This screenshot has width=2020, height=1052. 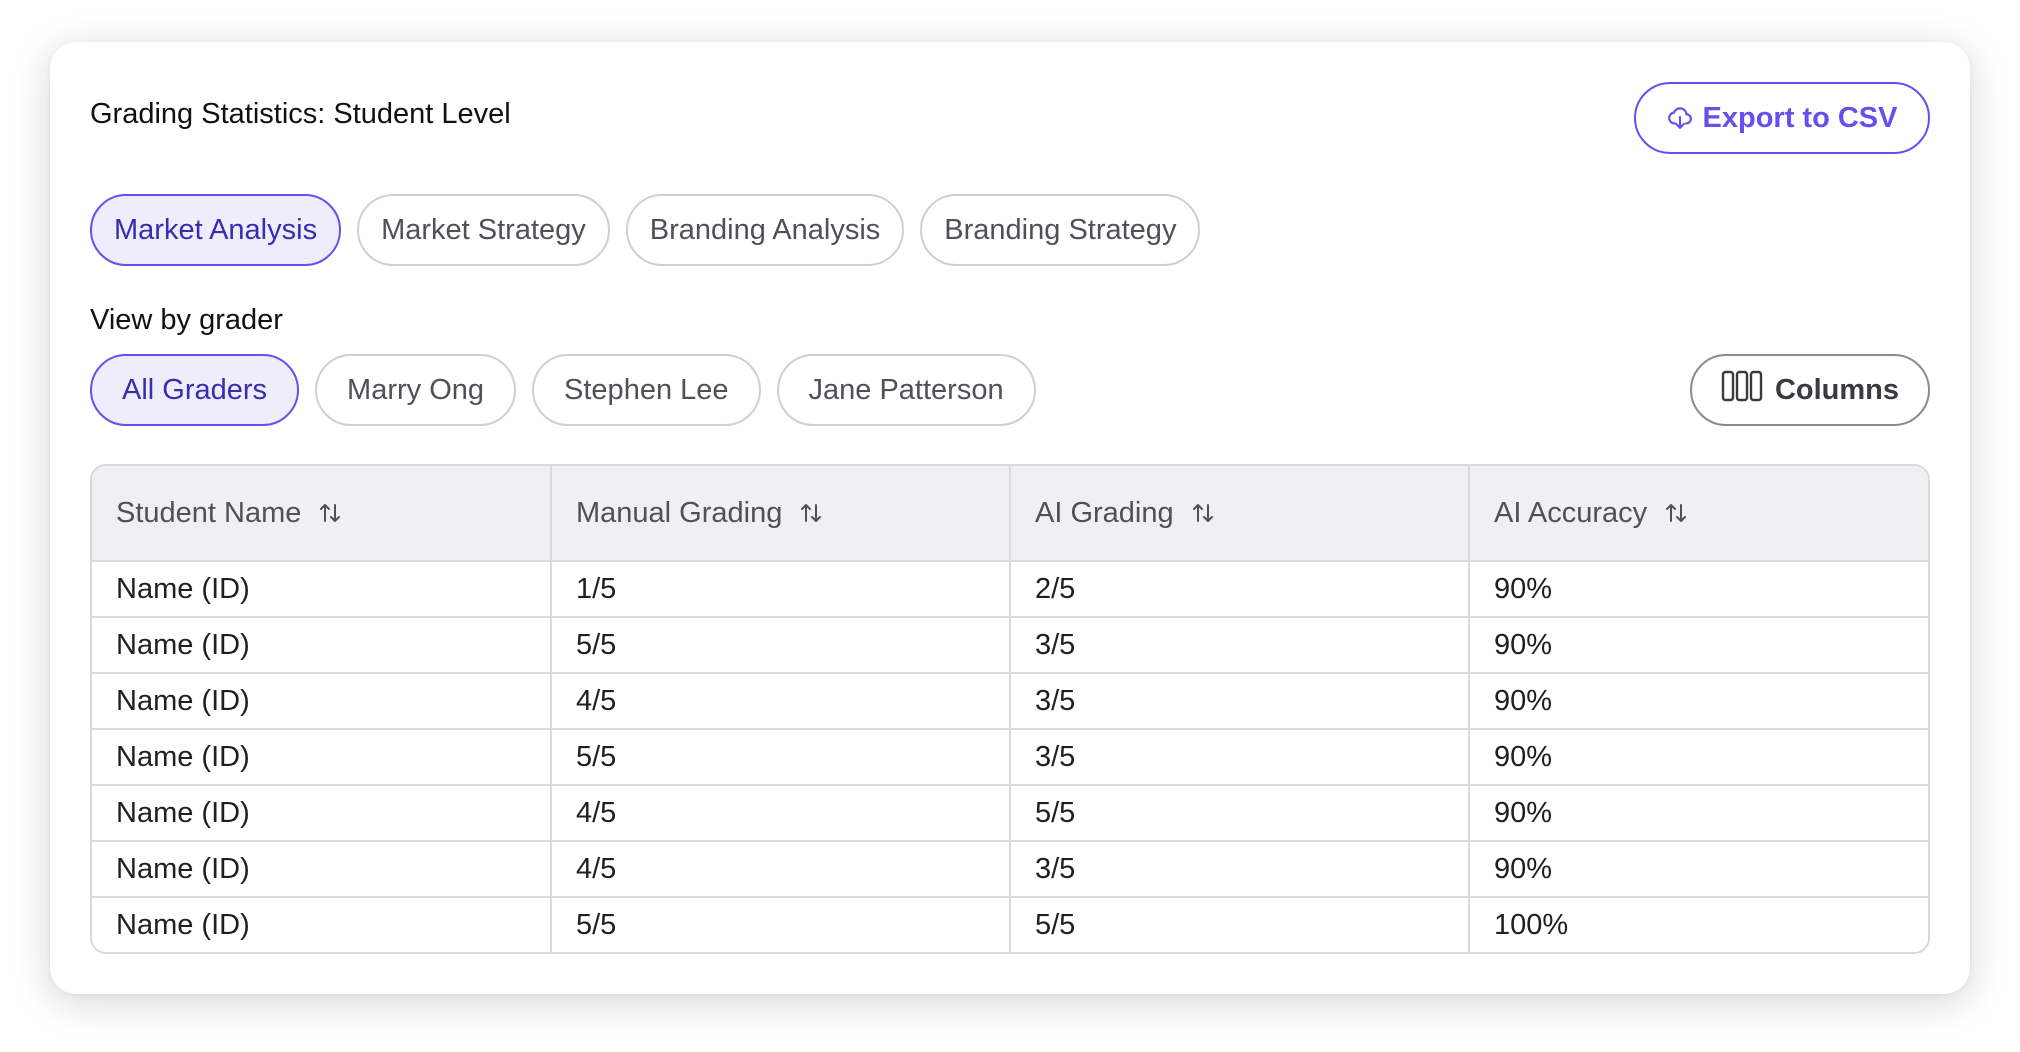 I want to click on column-header-student-name: Student Name, so click(x=322, y=514).